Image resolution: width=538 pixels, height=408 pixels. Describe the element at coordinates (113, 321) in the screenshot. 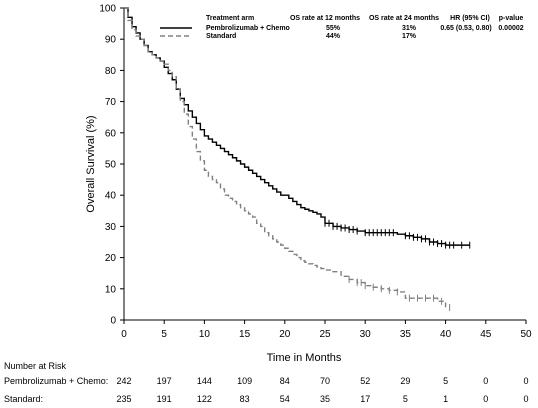

I see `y-tick-label: 0` at that location.